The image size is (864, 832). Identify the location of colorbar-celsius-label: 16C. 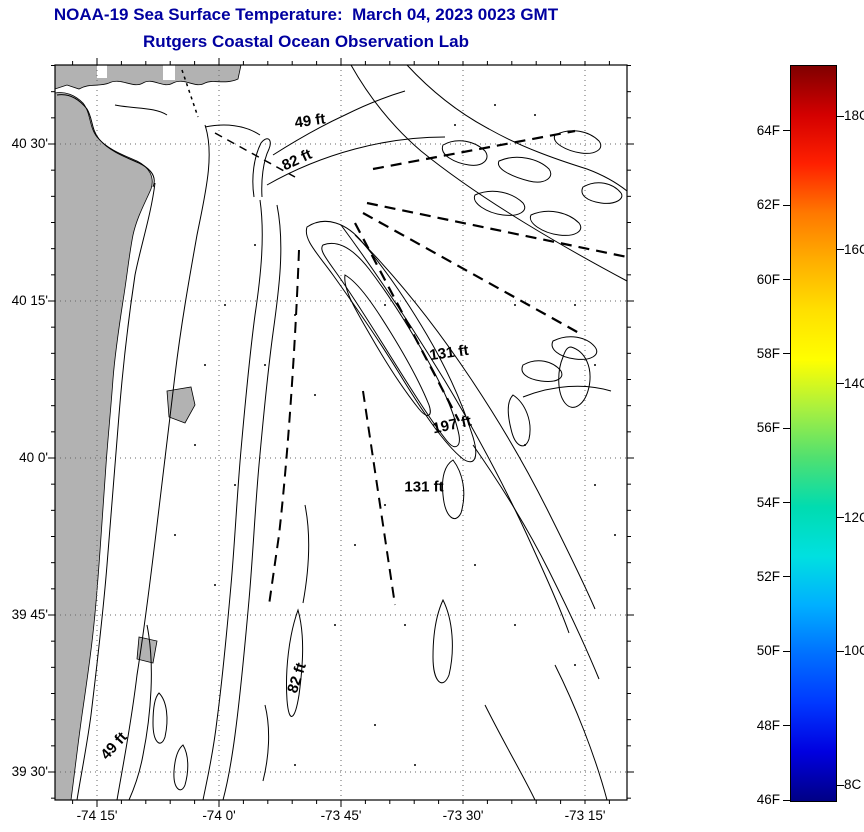
(854, 249).